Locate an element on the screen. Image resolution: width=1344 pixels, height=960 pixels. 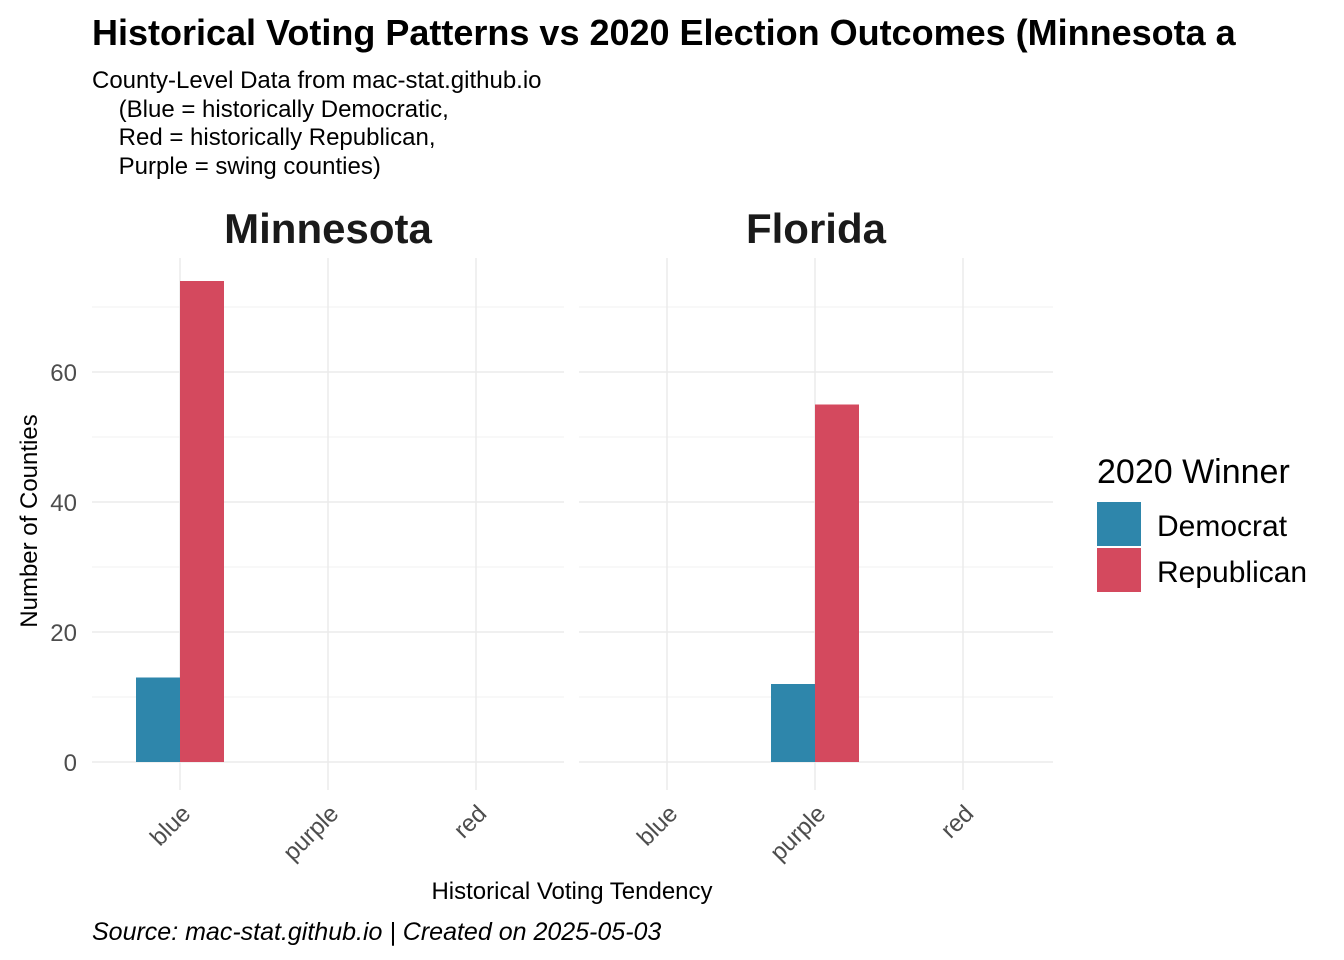
y-tick-label: 20 is located at coordinates (63, 633).